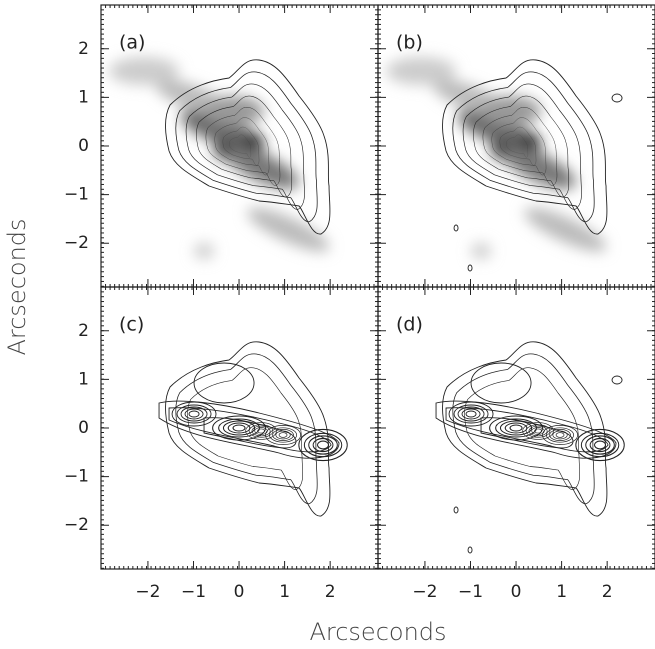 This screenshot has height=649, width=655. I want to click on y-axis-title: Arcseconds, so click(17, 286).